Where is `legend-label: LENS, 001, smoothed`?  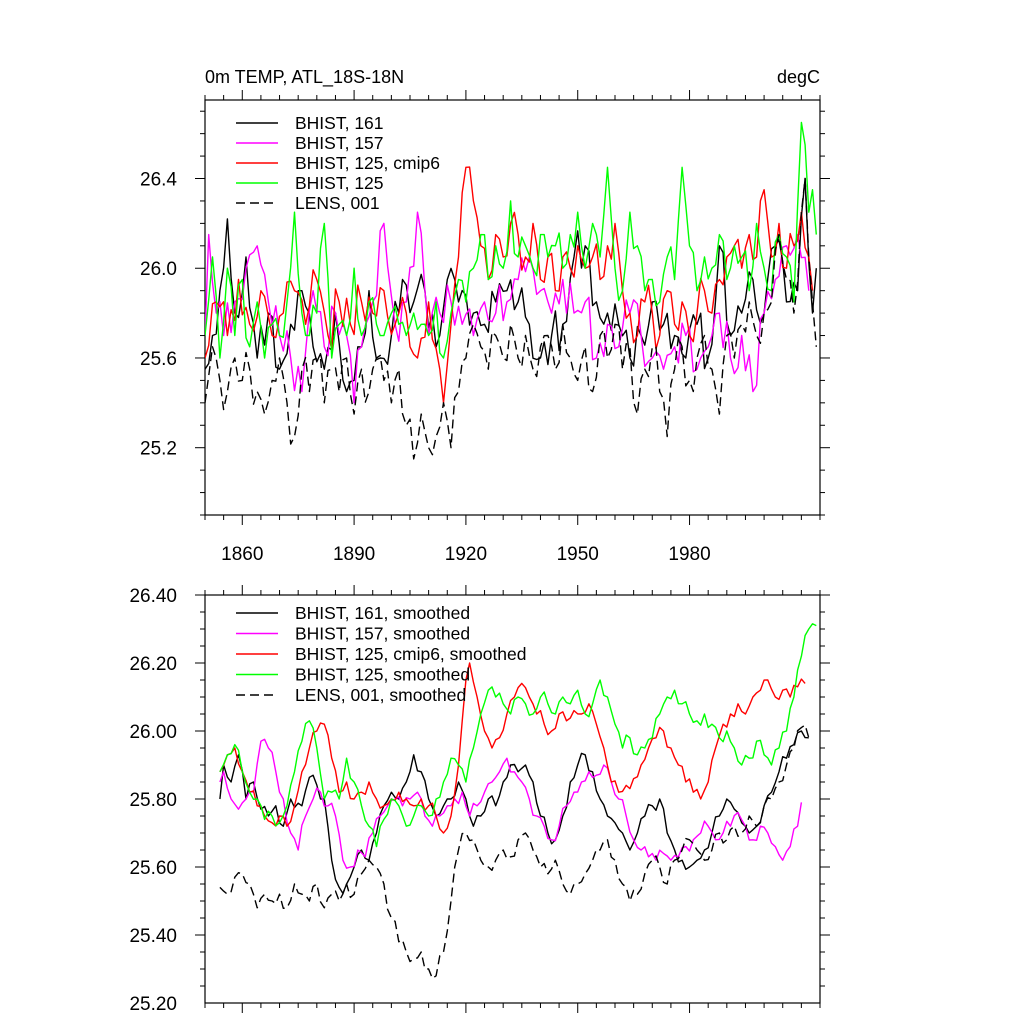 legend-label: LENS, 001, smoothed is located at coordinates (380, 695).